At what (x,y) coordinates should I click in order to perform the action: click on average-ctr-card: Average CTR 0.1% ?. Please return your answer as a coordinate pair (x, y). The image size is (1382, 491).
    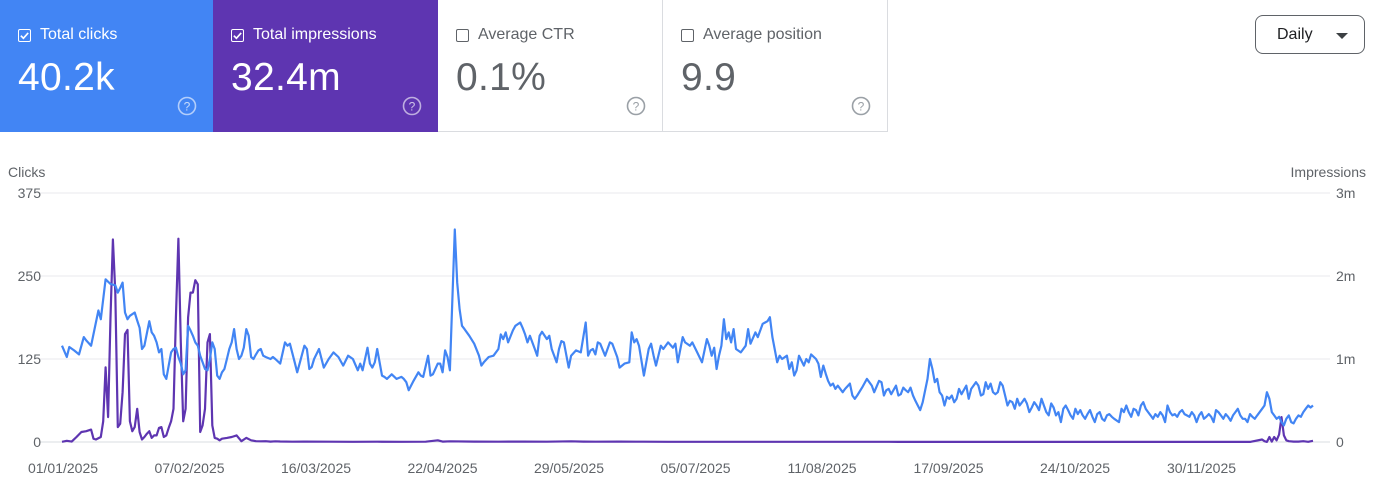
    Looking at the image, I should click on (550, 66).